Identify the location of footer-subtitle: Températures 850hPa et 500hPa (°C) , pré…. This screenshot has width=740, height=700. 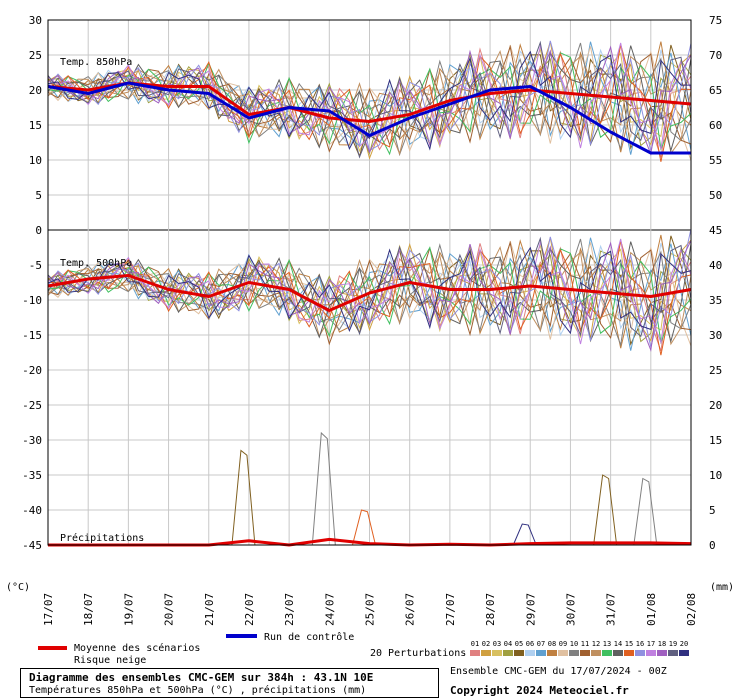
(198, 690).